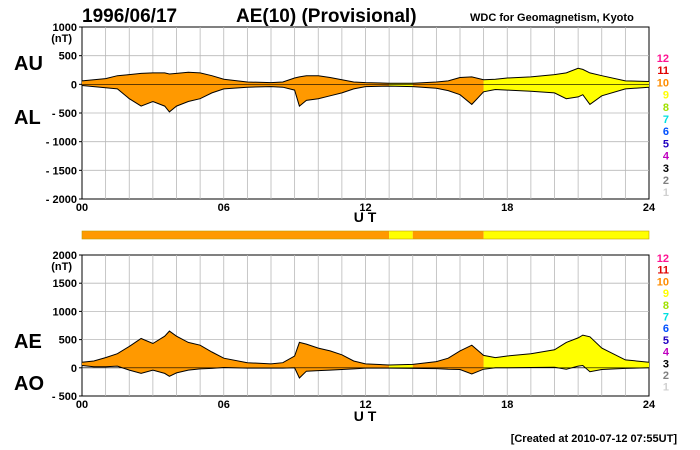  I want to click on ratio-color-bar, so click(365, 235).